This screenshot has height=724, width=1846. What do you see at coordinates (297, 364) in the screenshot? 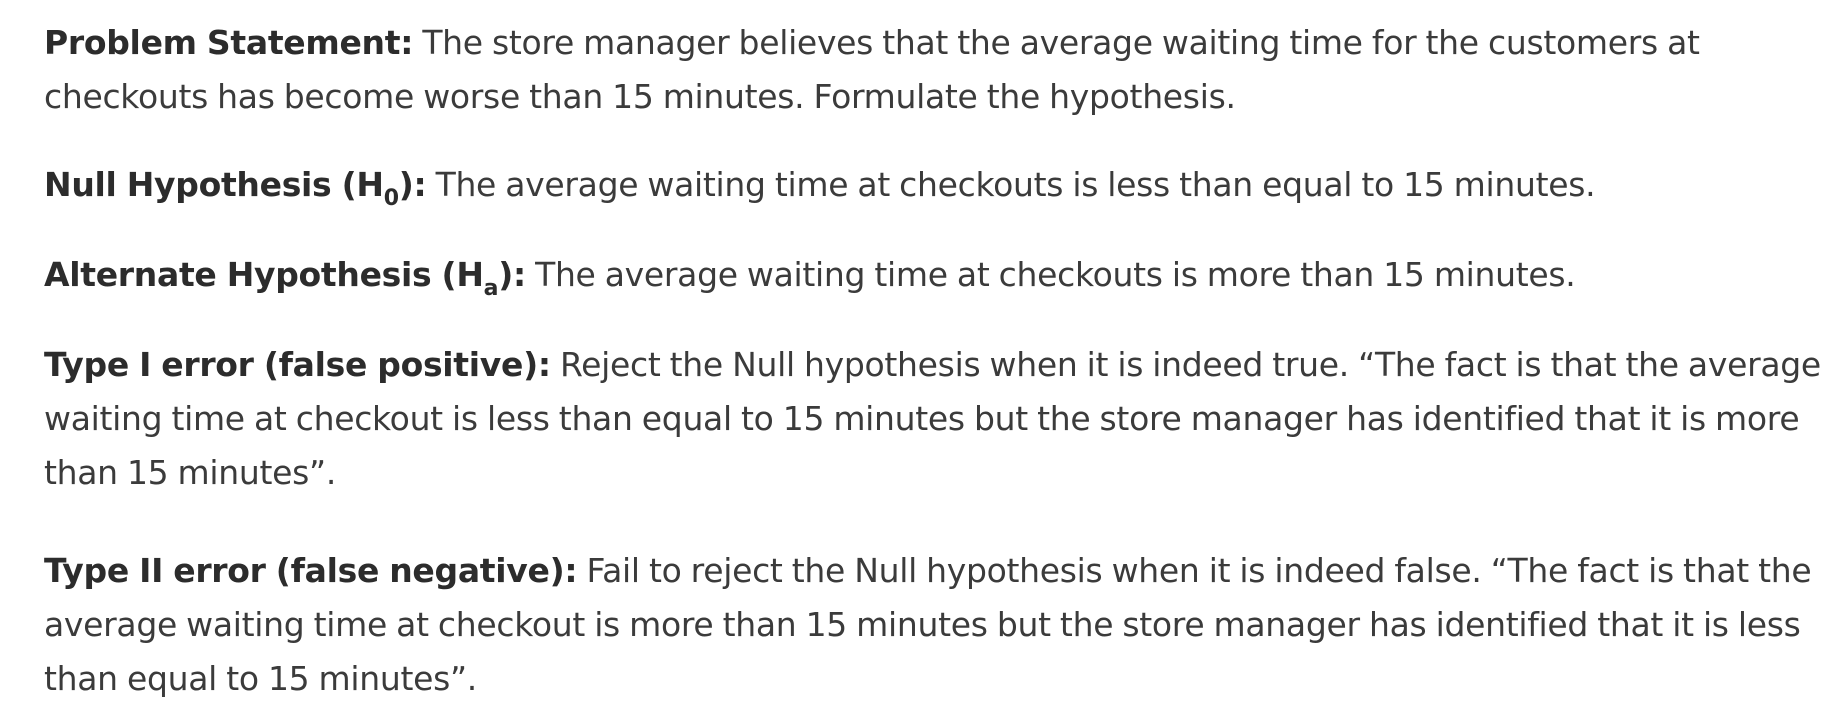
I see `type1-error-label: Type I error (false positive):` at bounding box center [297, 364].